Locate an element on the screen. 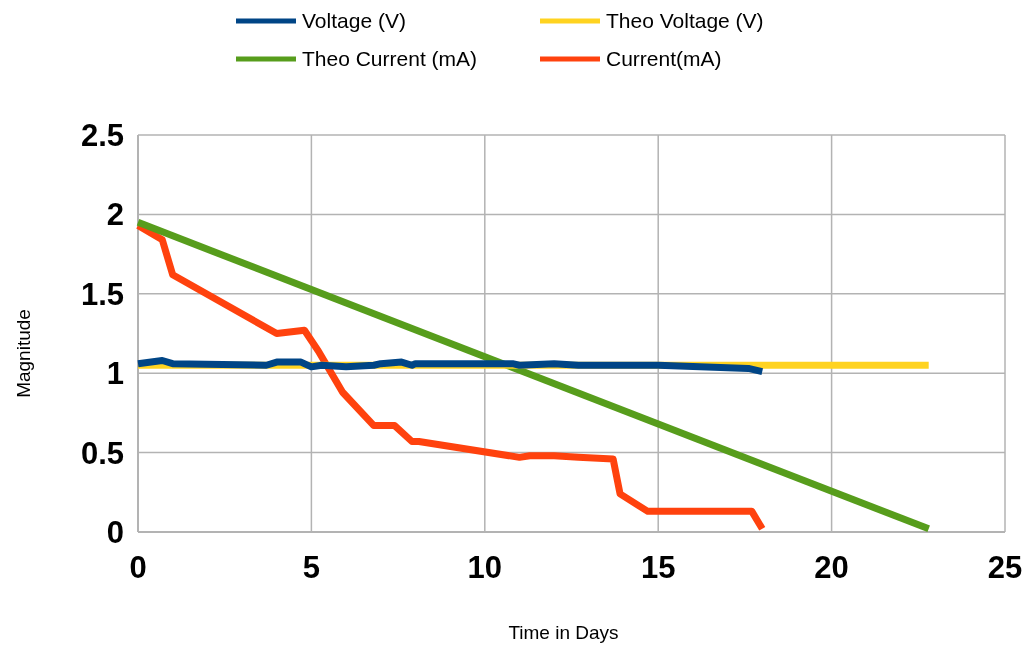  x-tick-label: 25 is located at coordinates (1005, 567).